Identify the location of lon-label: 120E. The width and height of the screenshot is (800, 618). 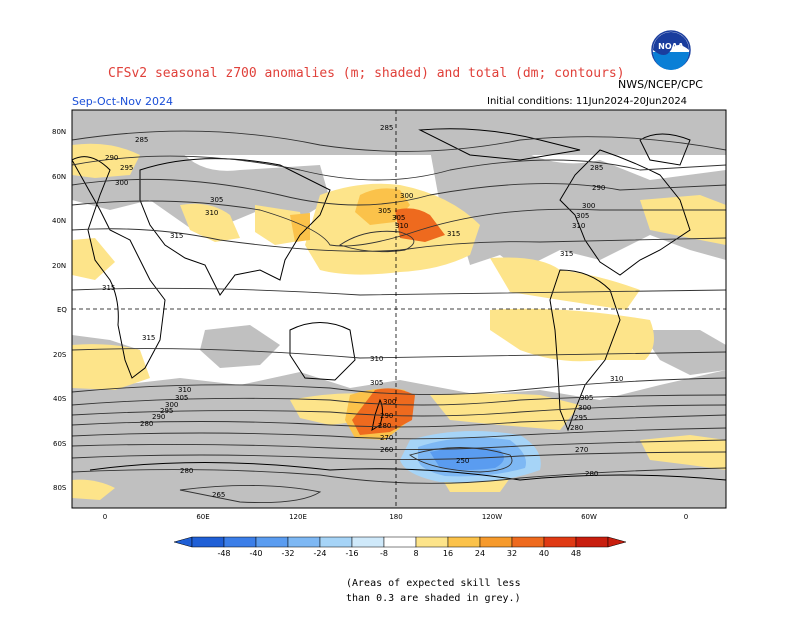
(298, 517).